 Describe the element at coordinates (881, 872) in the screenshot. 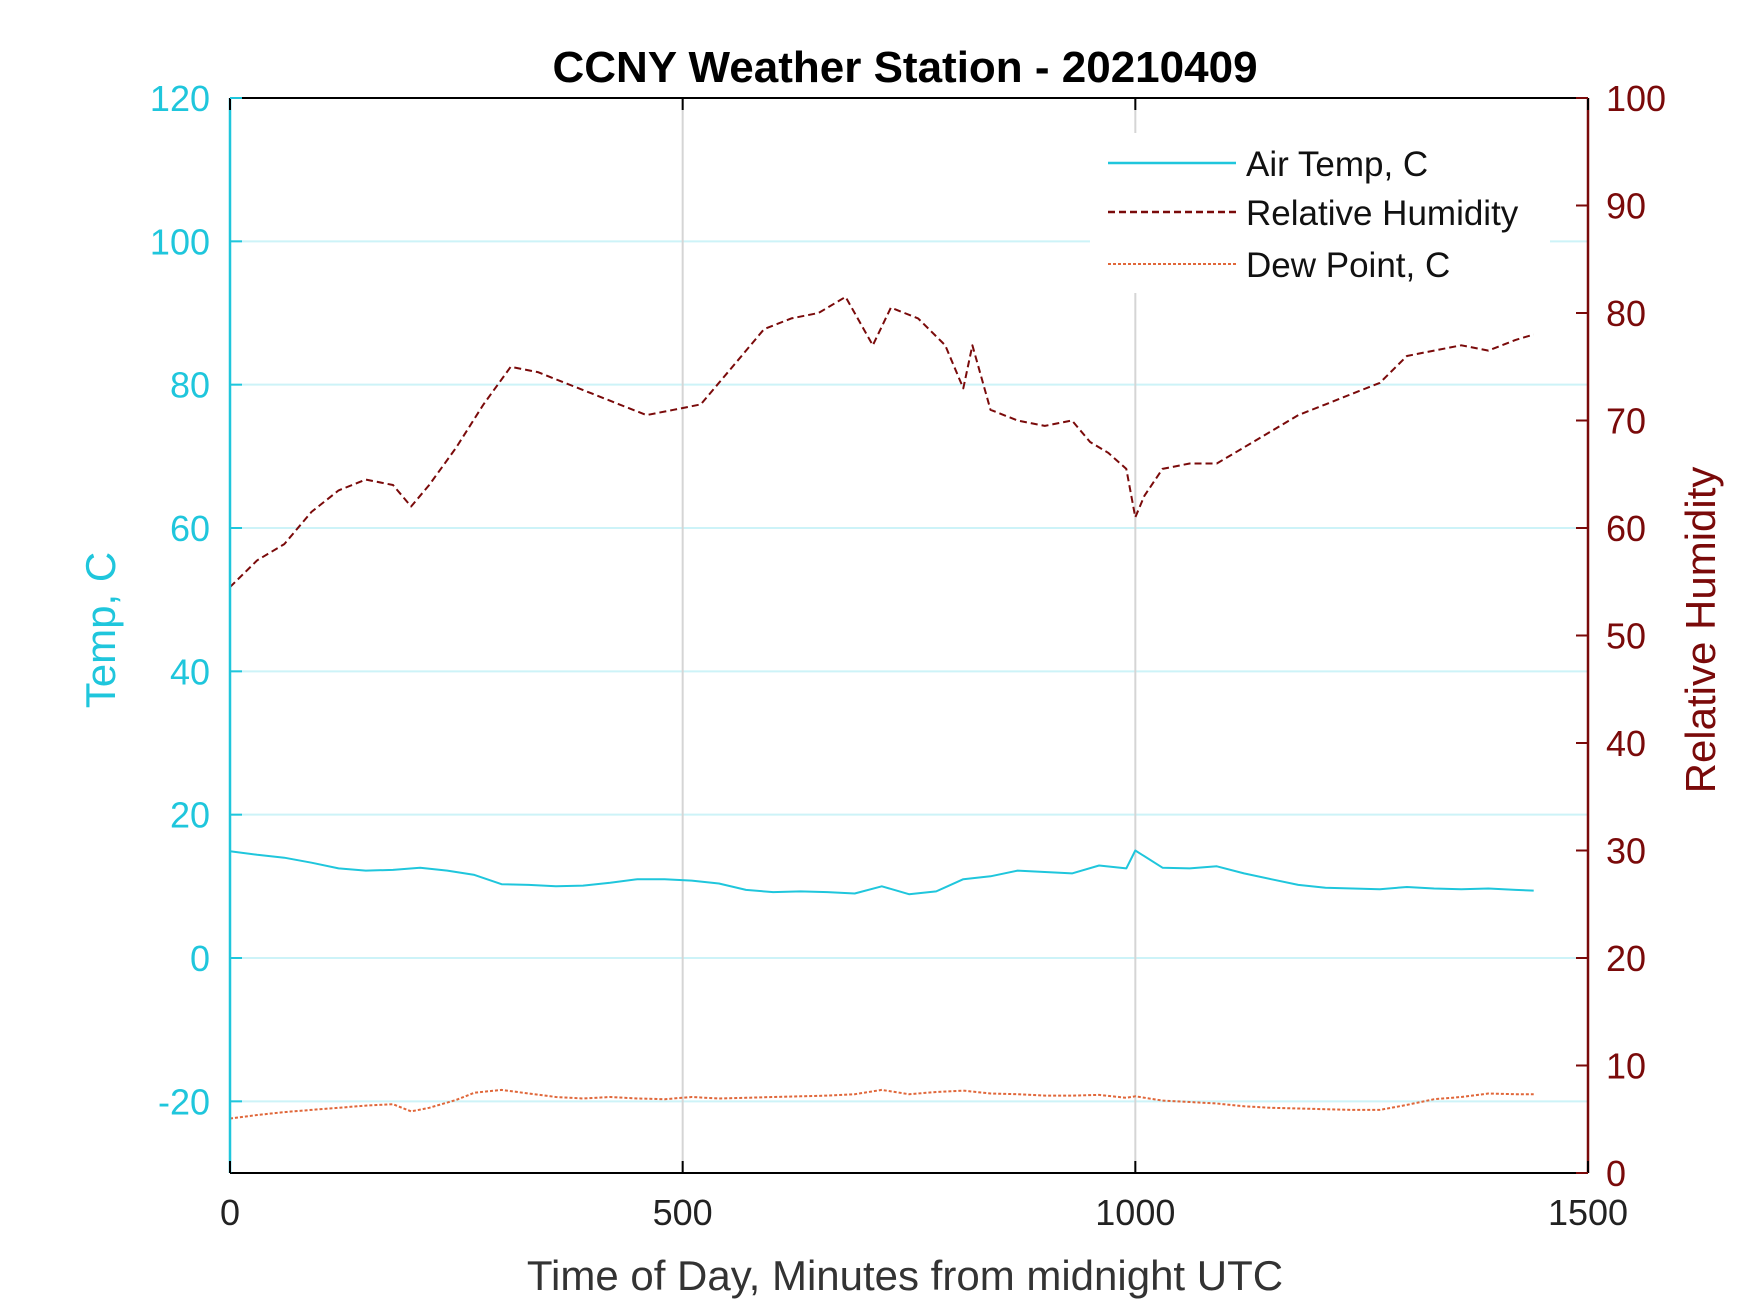

I see `series-line-air-temp` at that location.